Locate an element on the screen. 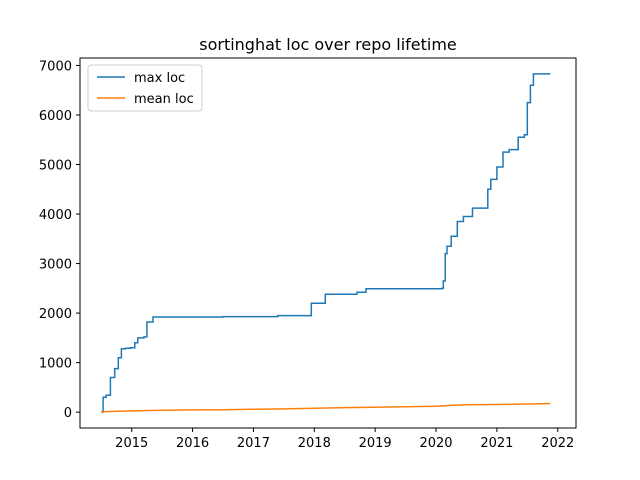 The height and width of the screenshot is (480, 640). x-axis: 2015 2016 2017 2018 2019 2020 2021 2022 is located at coordinates (344, 439).